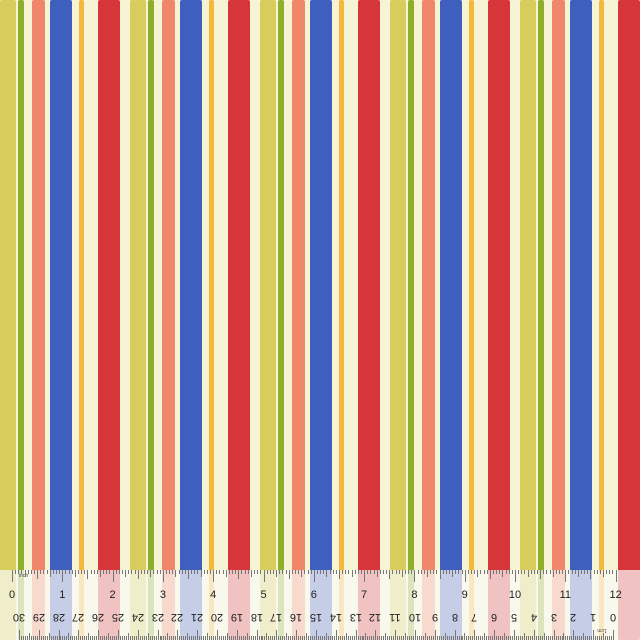 The height and width of the screenshot is (640, 640). I want to click on inch-label: 6, so click(313, 595).